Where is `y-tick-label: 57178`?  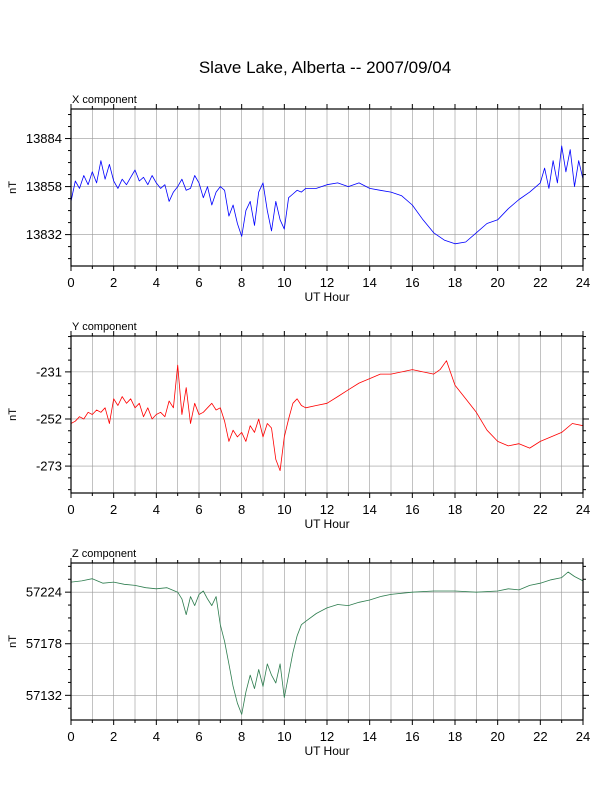
y-tick-label: 57178 is located at coordinates (44, 643).